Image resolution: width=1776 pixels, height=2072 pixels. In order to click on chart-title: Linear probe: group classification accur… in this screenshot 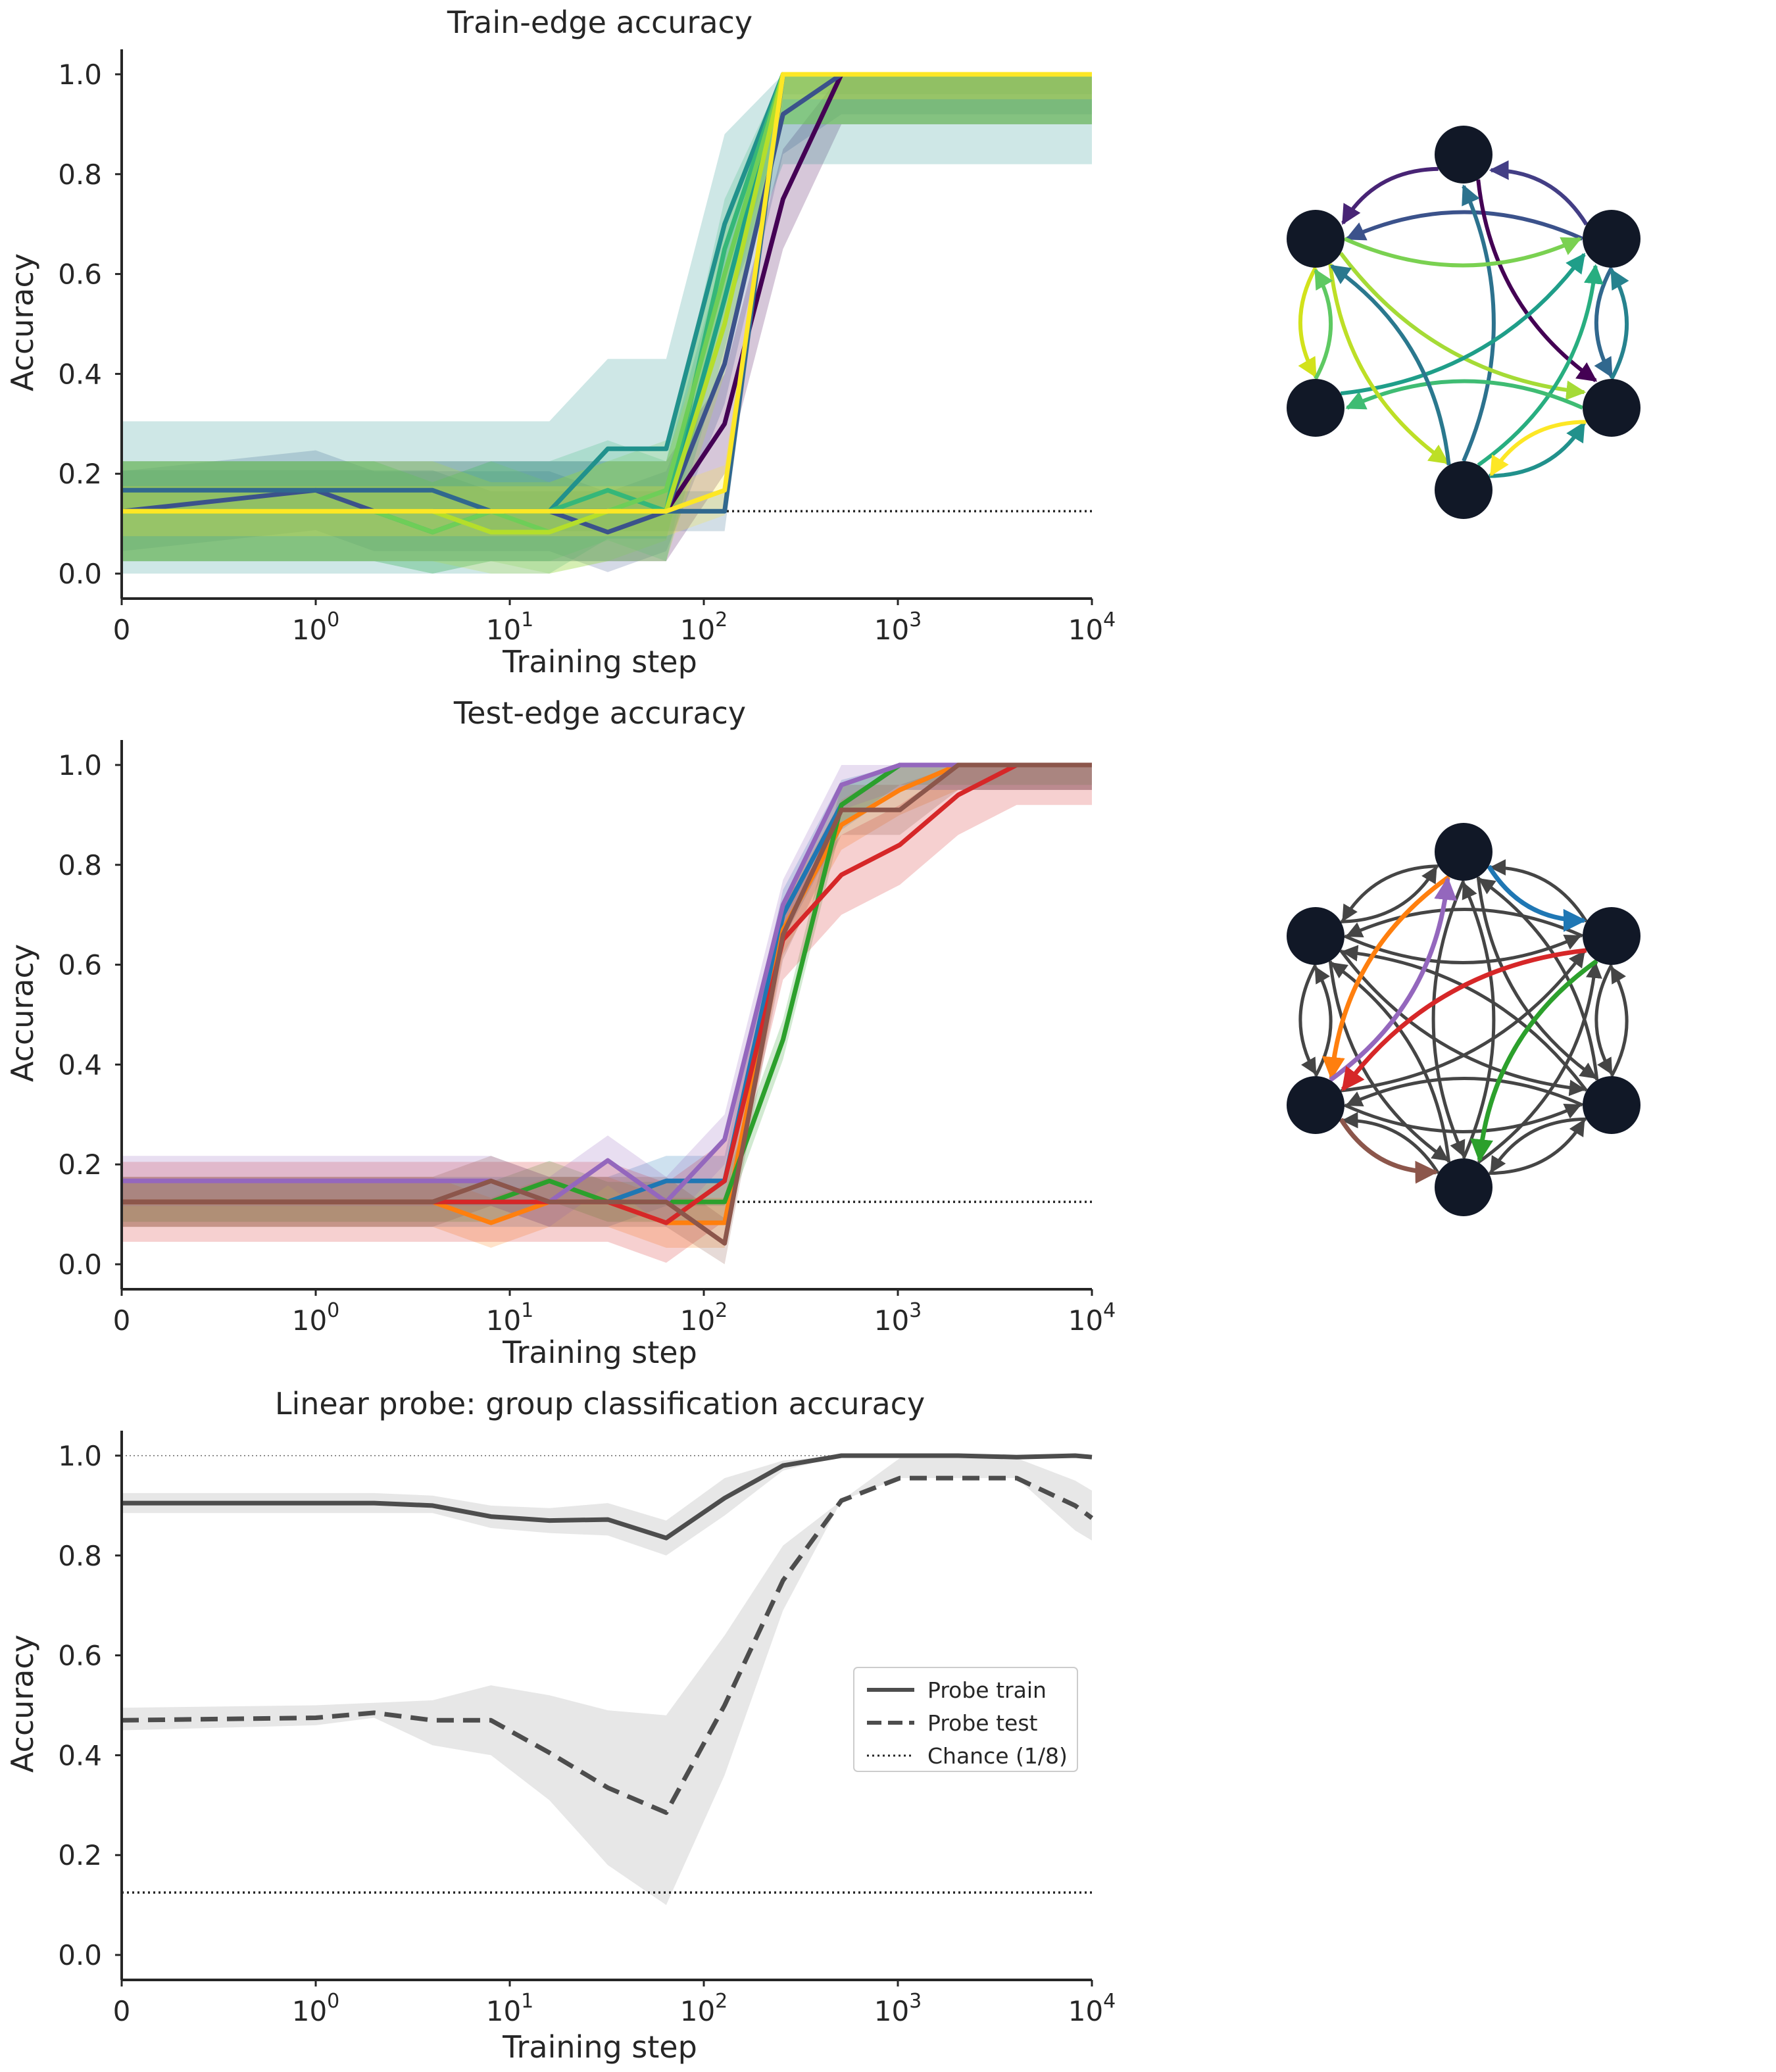, I will do `click(600, 1403)`.